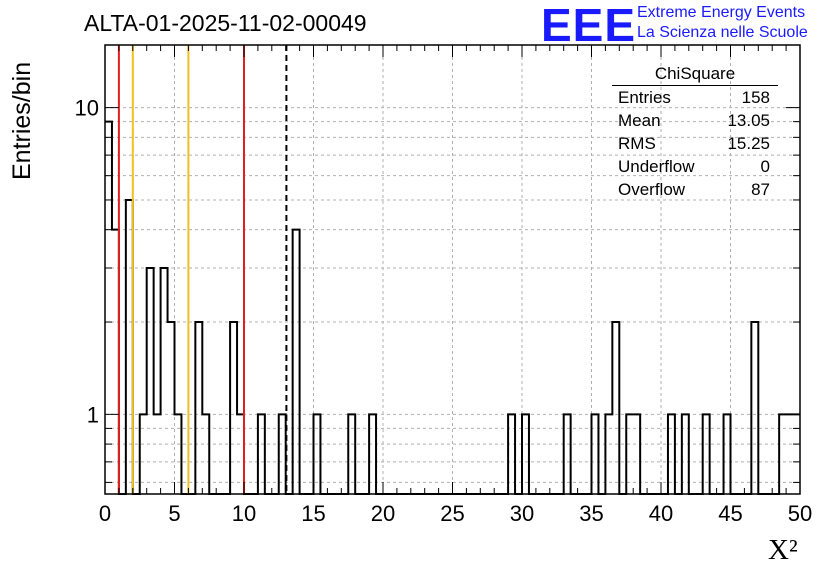  I want to click on stats-value: 158, so click(755, 97).